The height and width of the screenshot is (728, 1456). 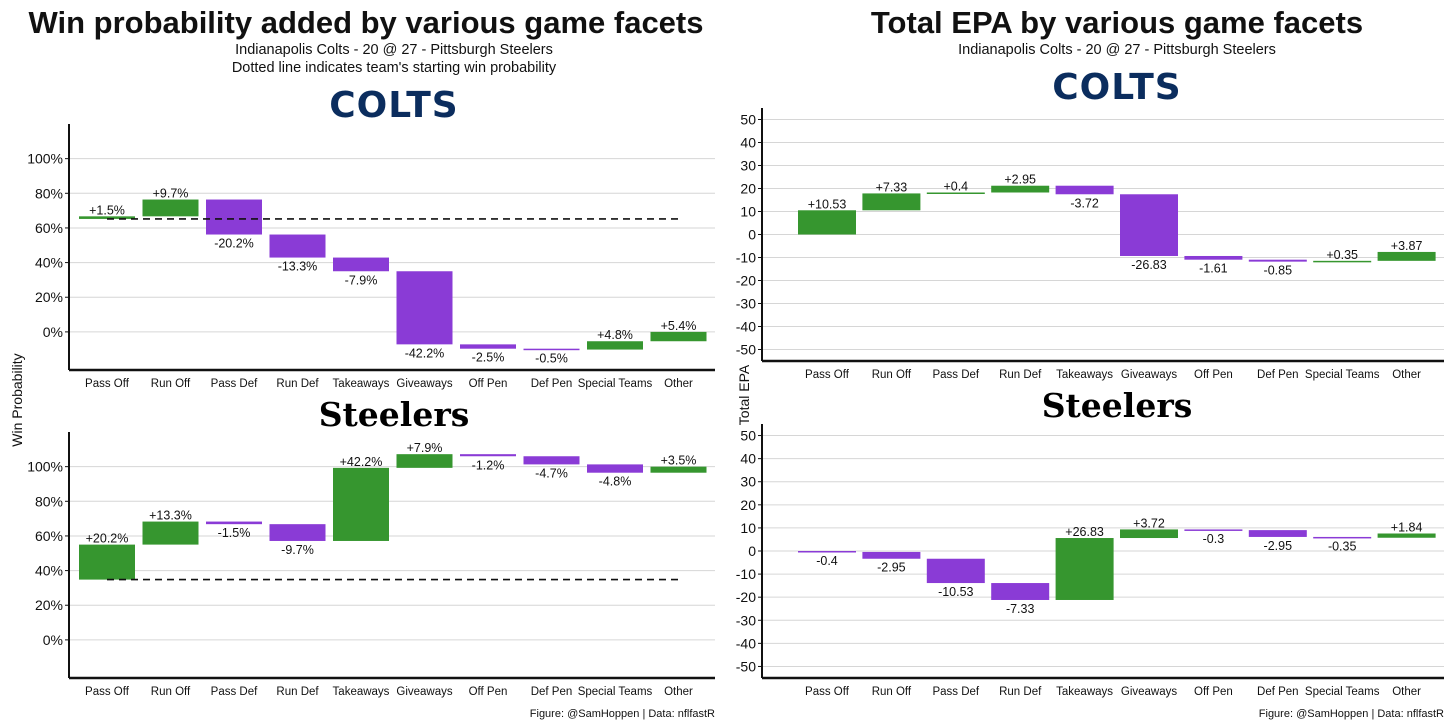 I want to click on team-logo: COLTS, so click(x=394, y=105).